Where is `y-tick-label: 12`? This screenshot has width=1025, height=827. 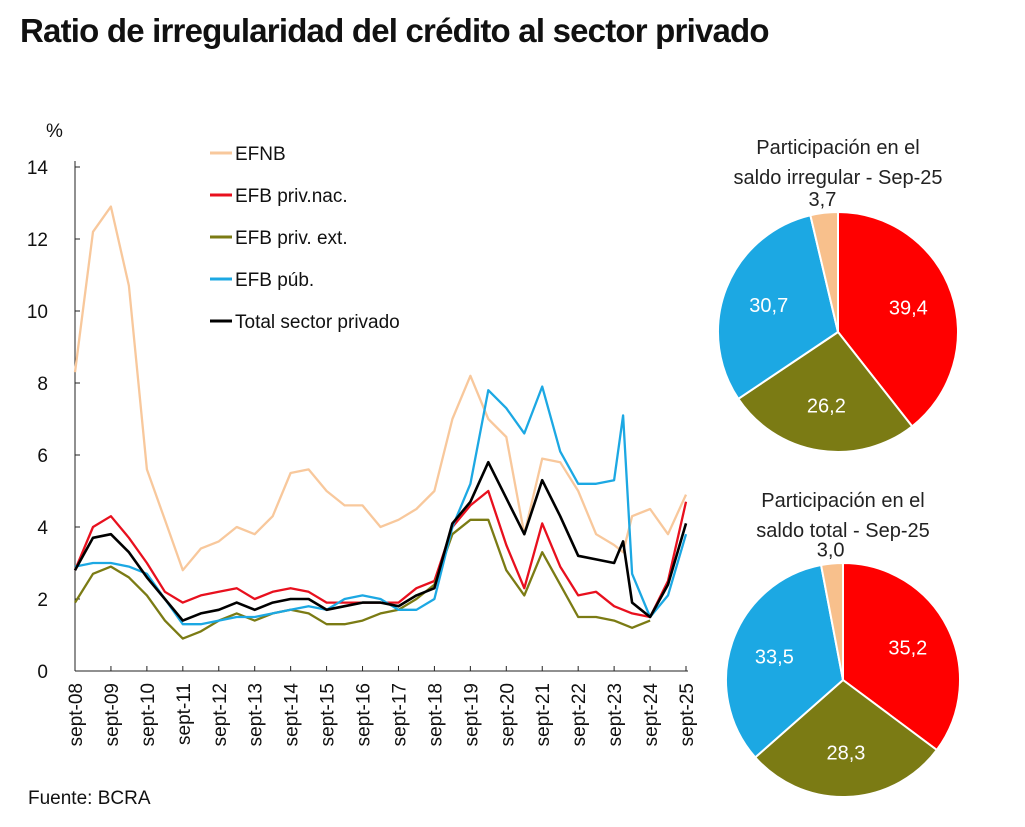 y-tick-label: 12 is located at coordinates (37, 240).